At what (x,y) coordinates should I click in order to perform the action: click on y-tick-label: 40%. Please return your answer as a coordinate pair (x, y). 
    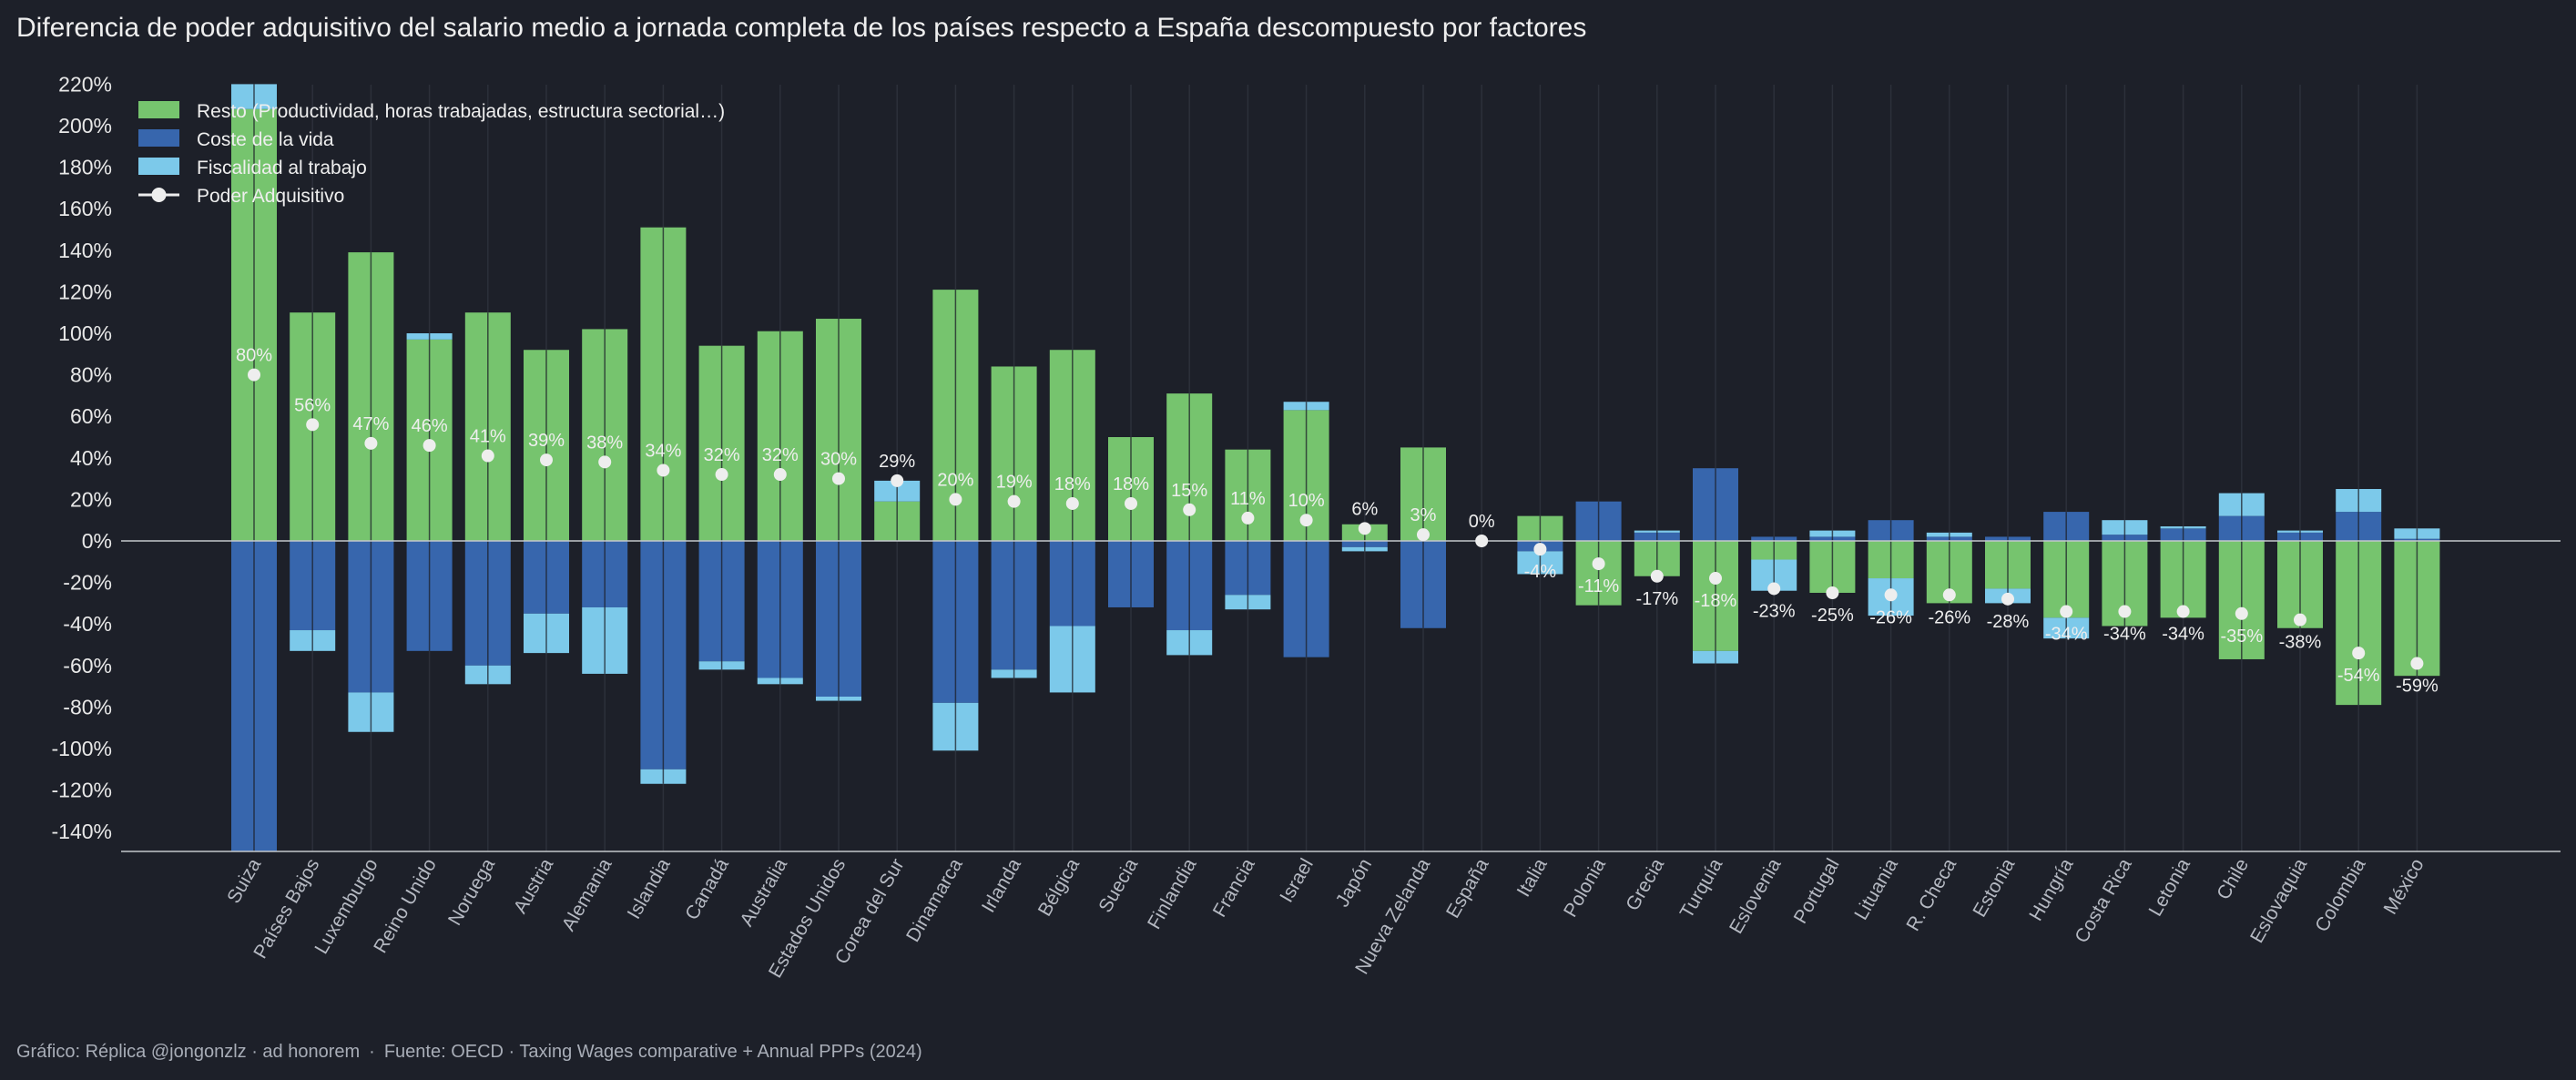
    Looking at the image, I should click on (91, 458).